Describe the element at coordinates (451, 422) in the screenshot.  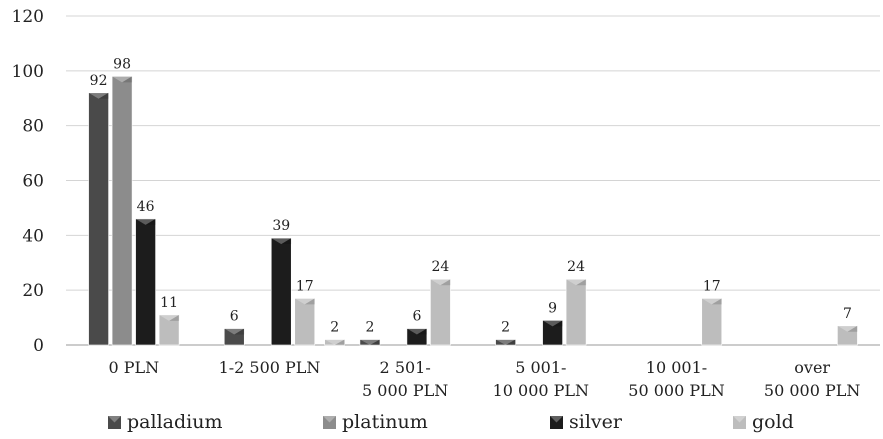
I see `legend: palladium platinum silver gold` at that location.